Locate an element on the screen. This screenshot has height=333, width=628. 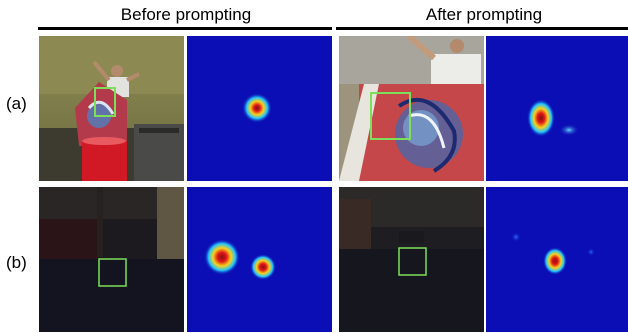
row-label-b: (b) is located at coordinates (16, 262).